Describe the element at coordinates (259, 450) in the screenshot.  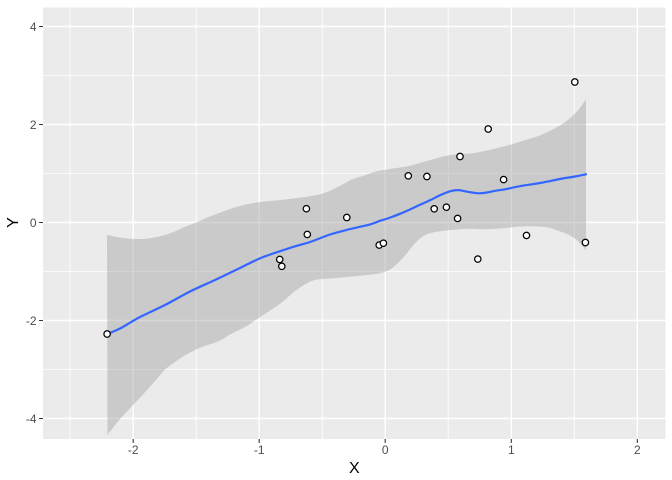
I see `svg-text: -1` at that location.